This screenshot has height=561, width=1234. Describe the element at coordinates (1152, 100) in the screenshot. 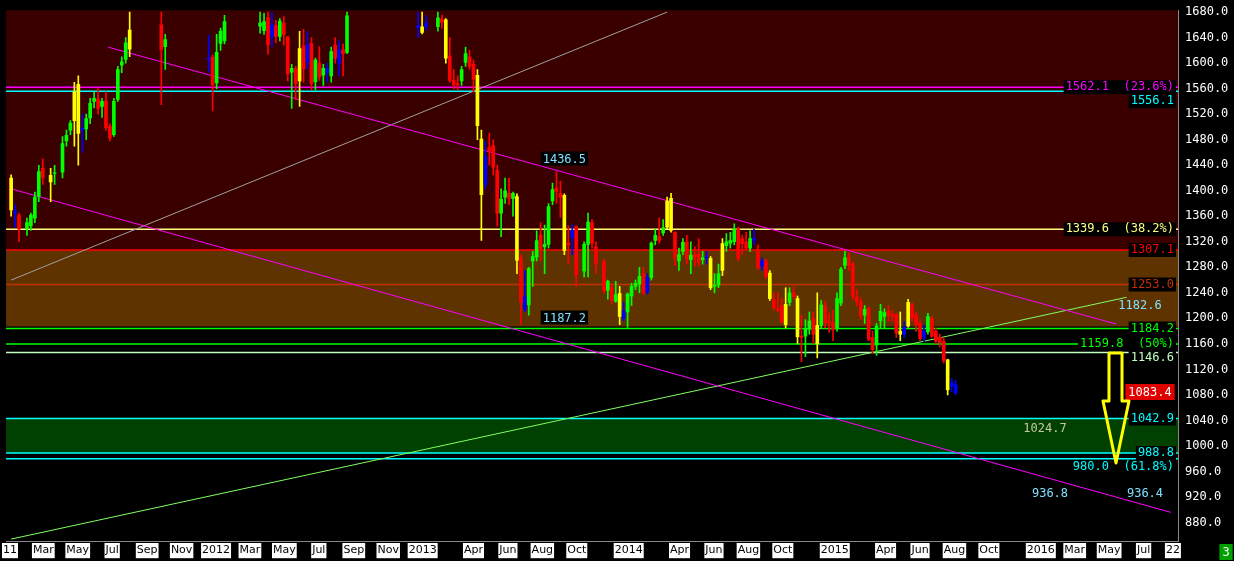

I see `ref-line-label: 1556.1` at that location.